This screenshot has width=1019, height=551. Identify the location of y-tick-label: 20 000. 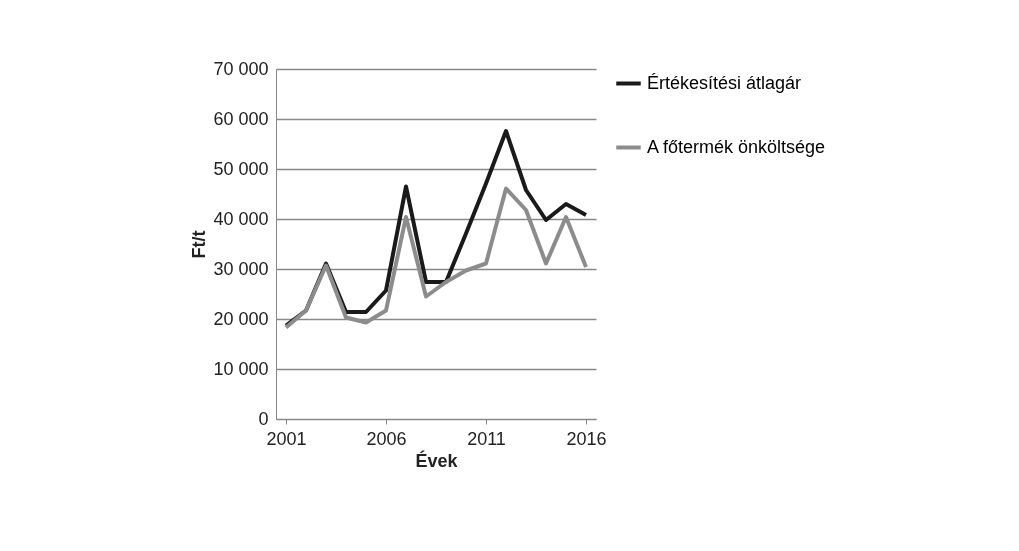
(241, 318).